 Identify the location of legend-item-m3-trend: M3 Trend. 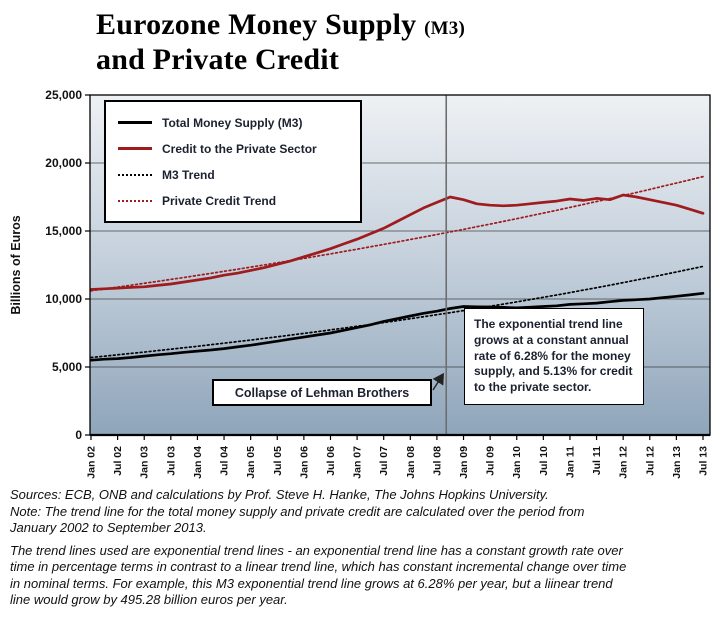
(233, 174).